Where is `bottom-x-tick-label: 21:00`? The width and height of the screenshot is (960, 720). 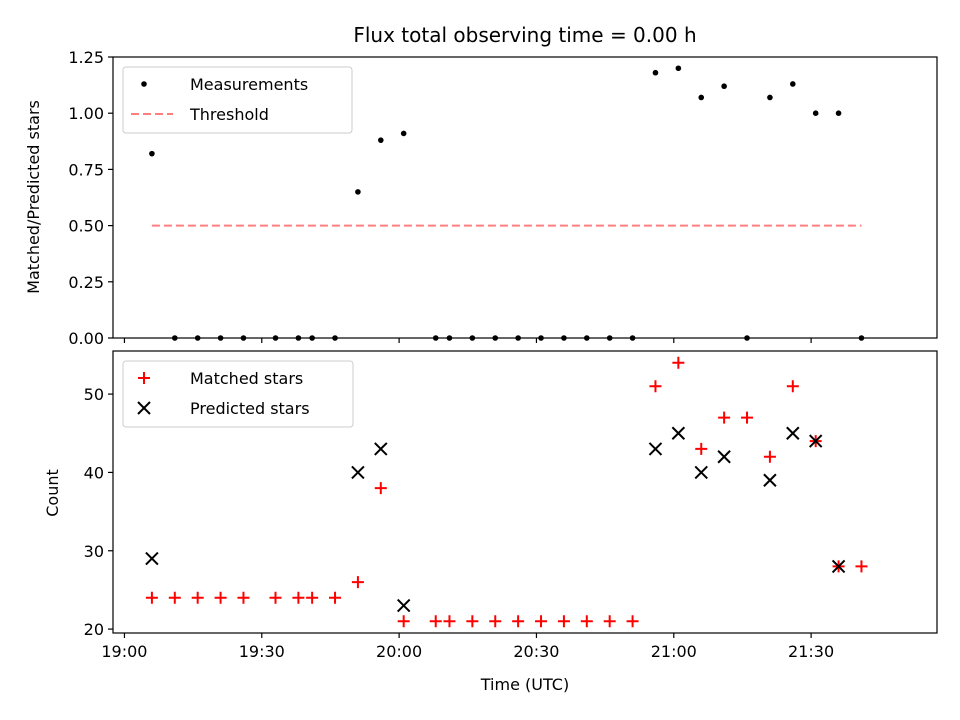 bottom-x-tick-label: 21:00 is located at coordinates (674, 651).